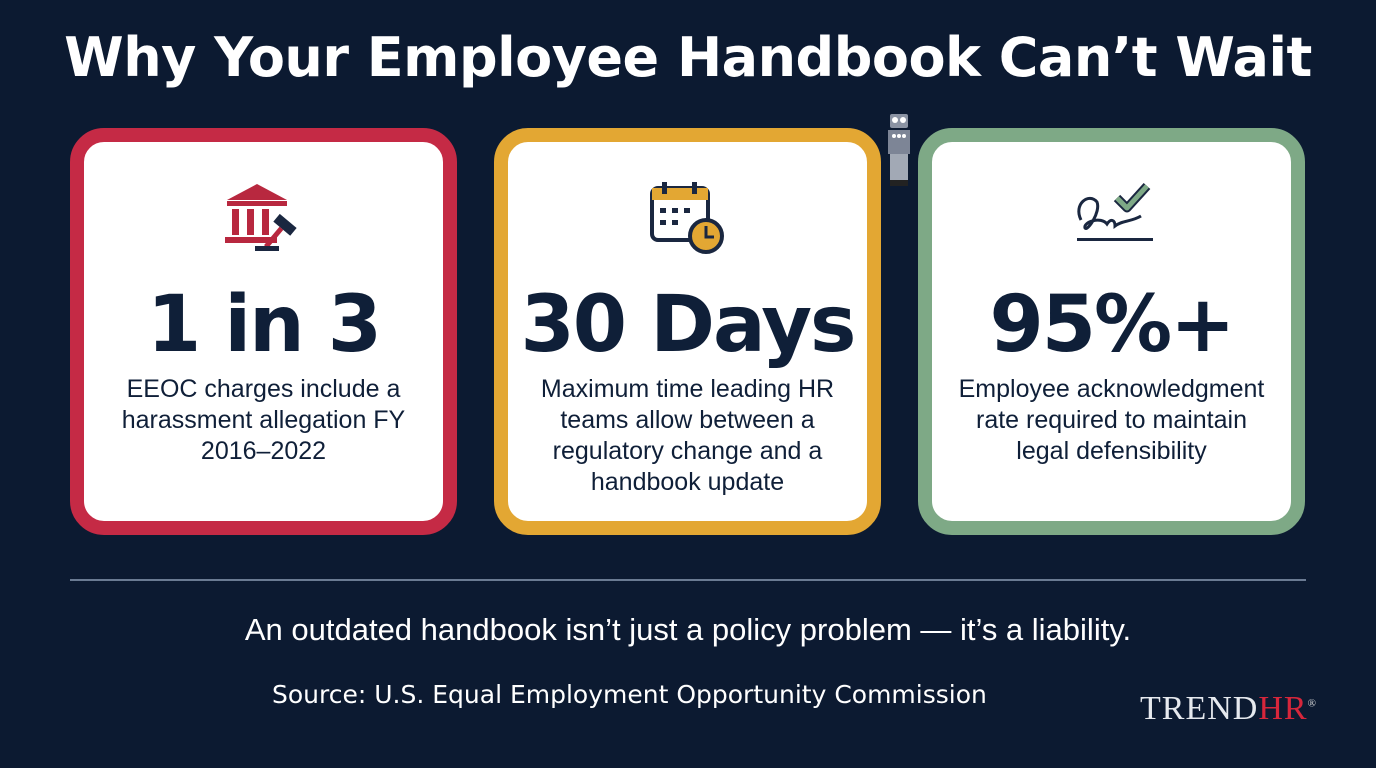 This screenshot has height=768, width=1376. Describe the element at coordinates (264, 325) in the screenshot. I see `stat-value: 1 in 3` at that location.